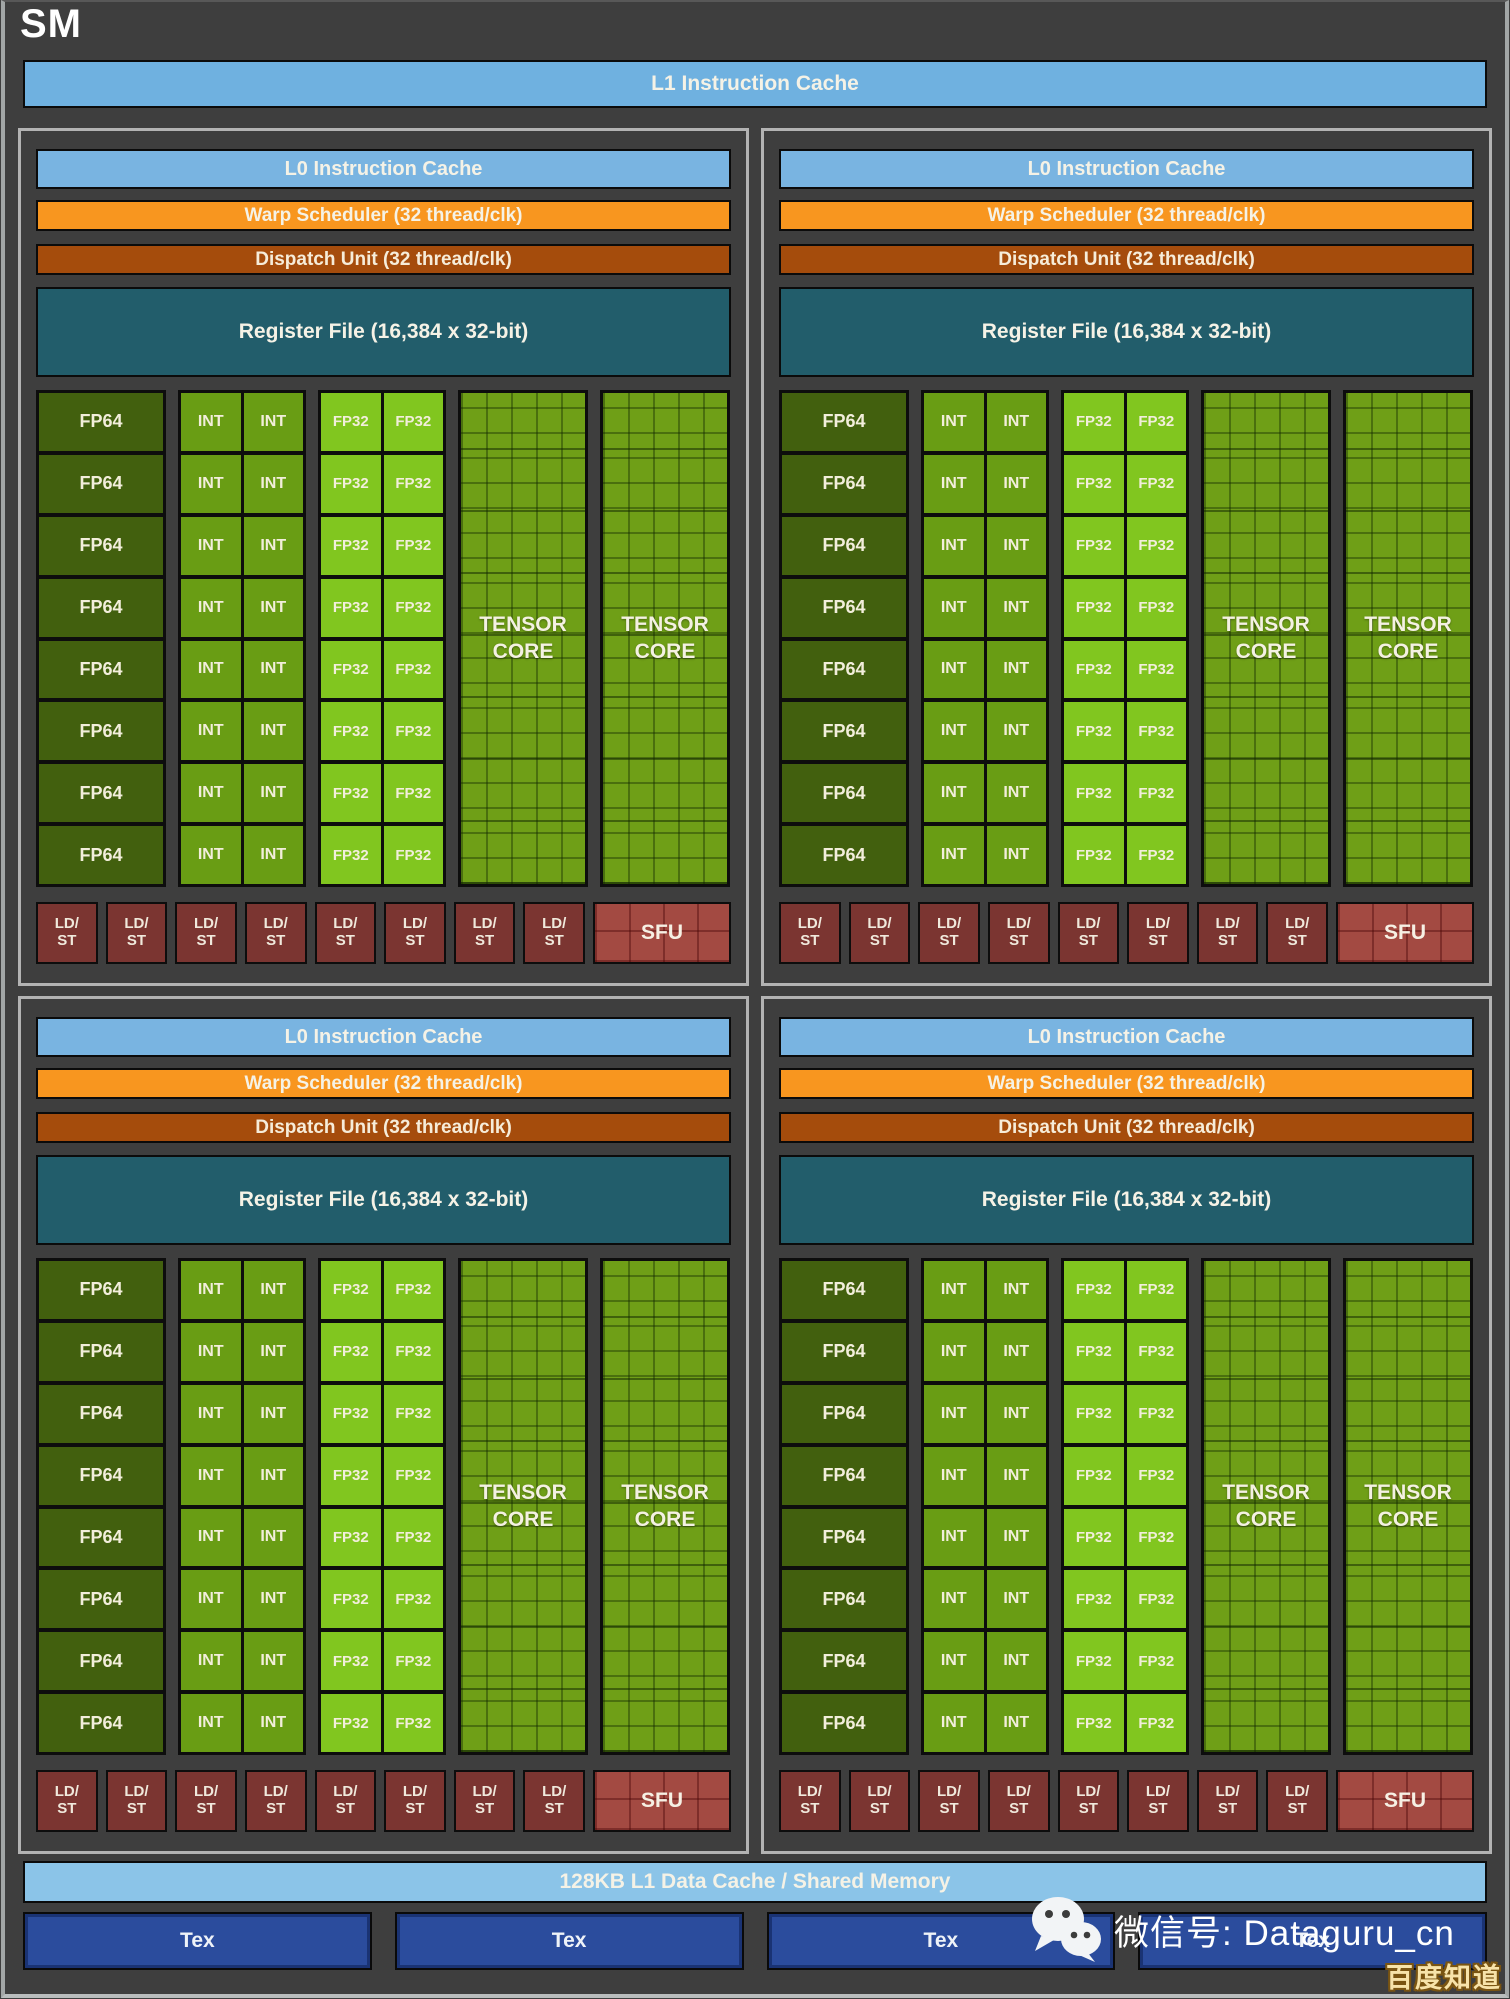  What do you see at coordinates (662, 1800) in the screenshot?
I see `sfu-label: SFU` at bounding box center [662, 1800].